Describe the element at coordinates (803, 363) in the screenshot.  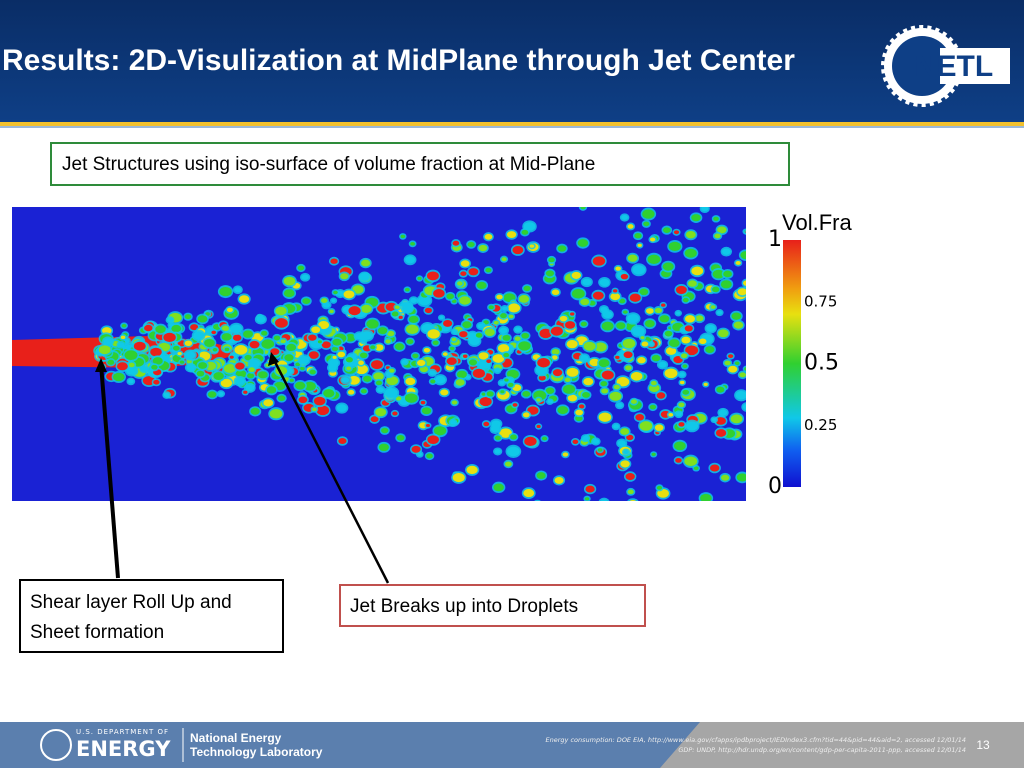
I see `colorbar-ticks: 1 0.75 0.5 0.25 0` at that location.